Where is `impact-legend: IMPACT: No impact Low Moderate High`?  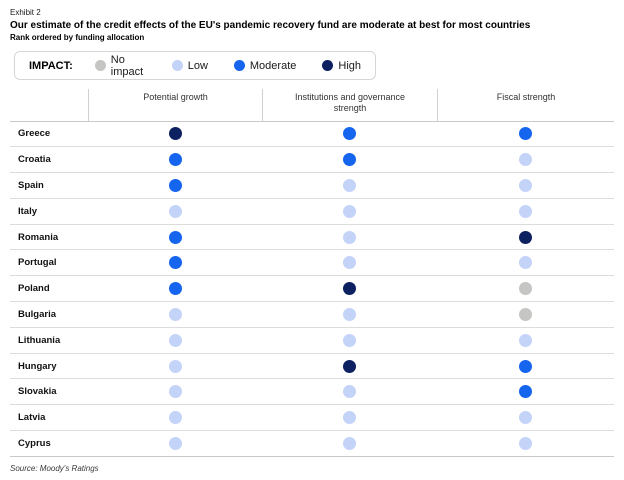 impact-legend: IMPACT: No impact Low Moderate High is located at coordinates (195, 65).